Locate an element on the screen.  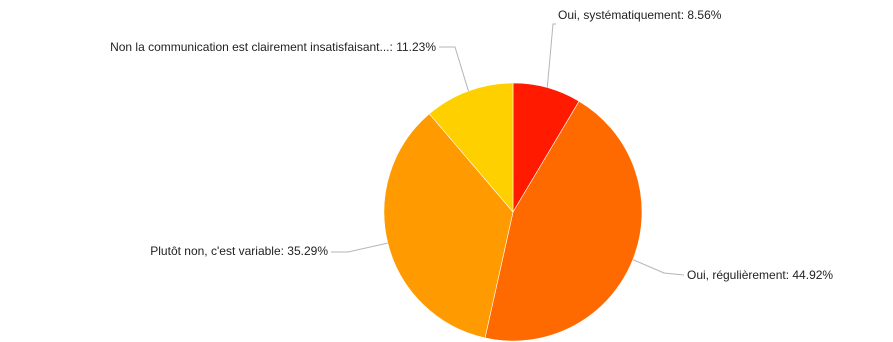
slice-label-1: Oui, régulièrement: 44.92% is located at coordinates (760, 275).